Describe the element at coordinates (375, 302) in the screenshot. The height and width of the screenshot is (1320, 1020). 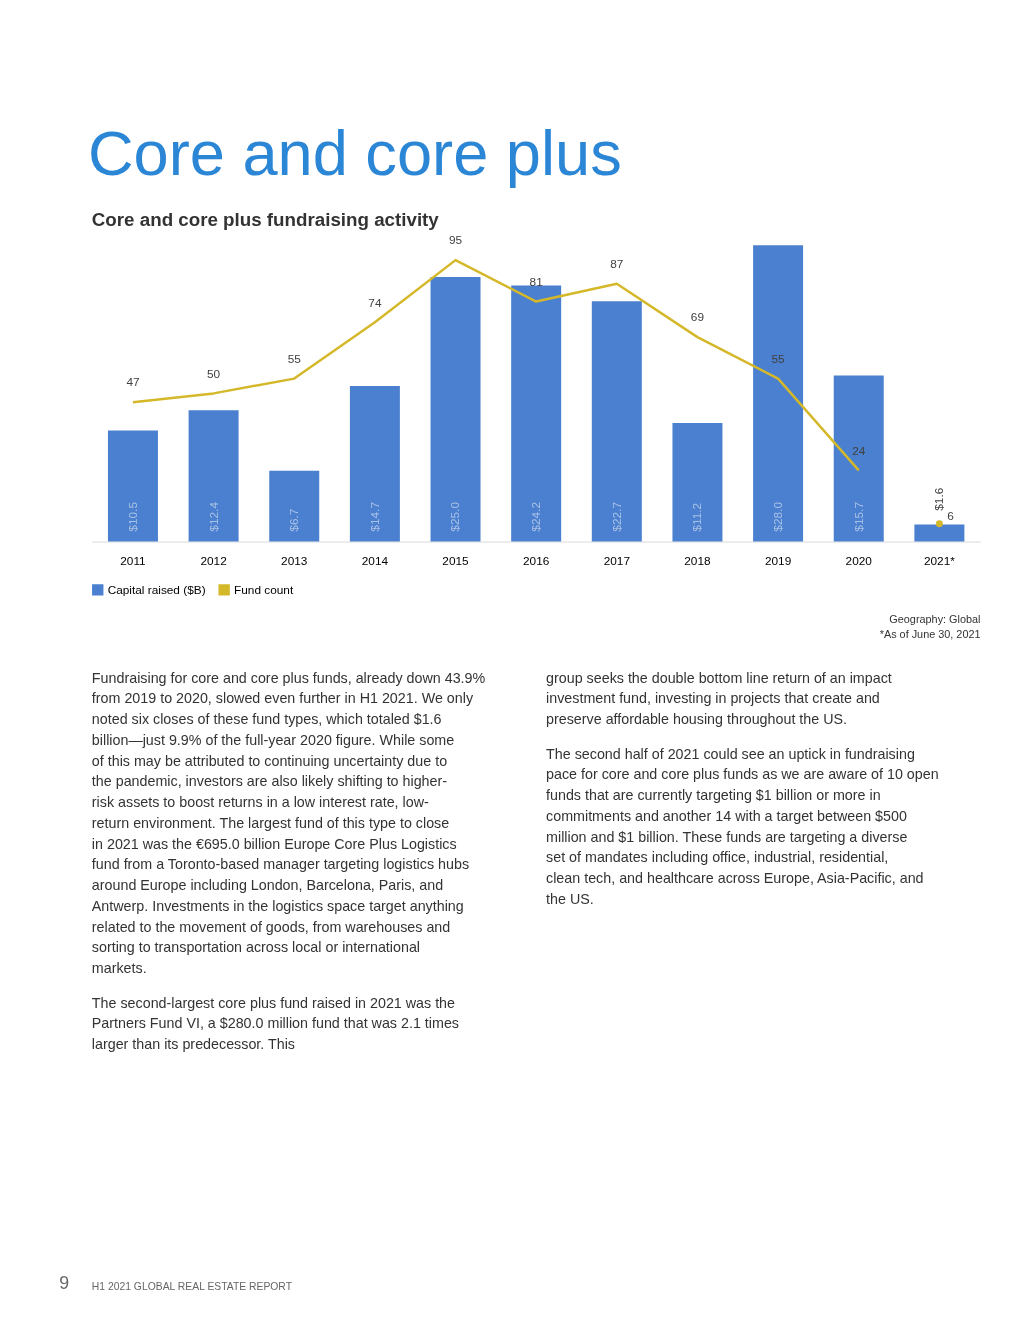
I see `data-label: 74` at that location.